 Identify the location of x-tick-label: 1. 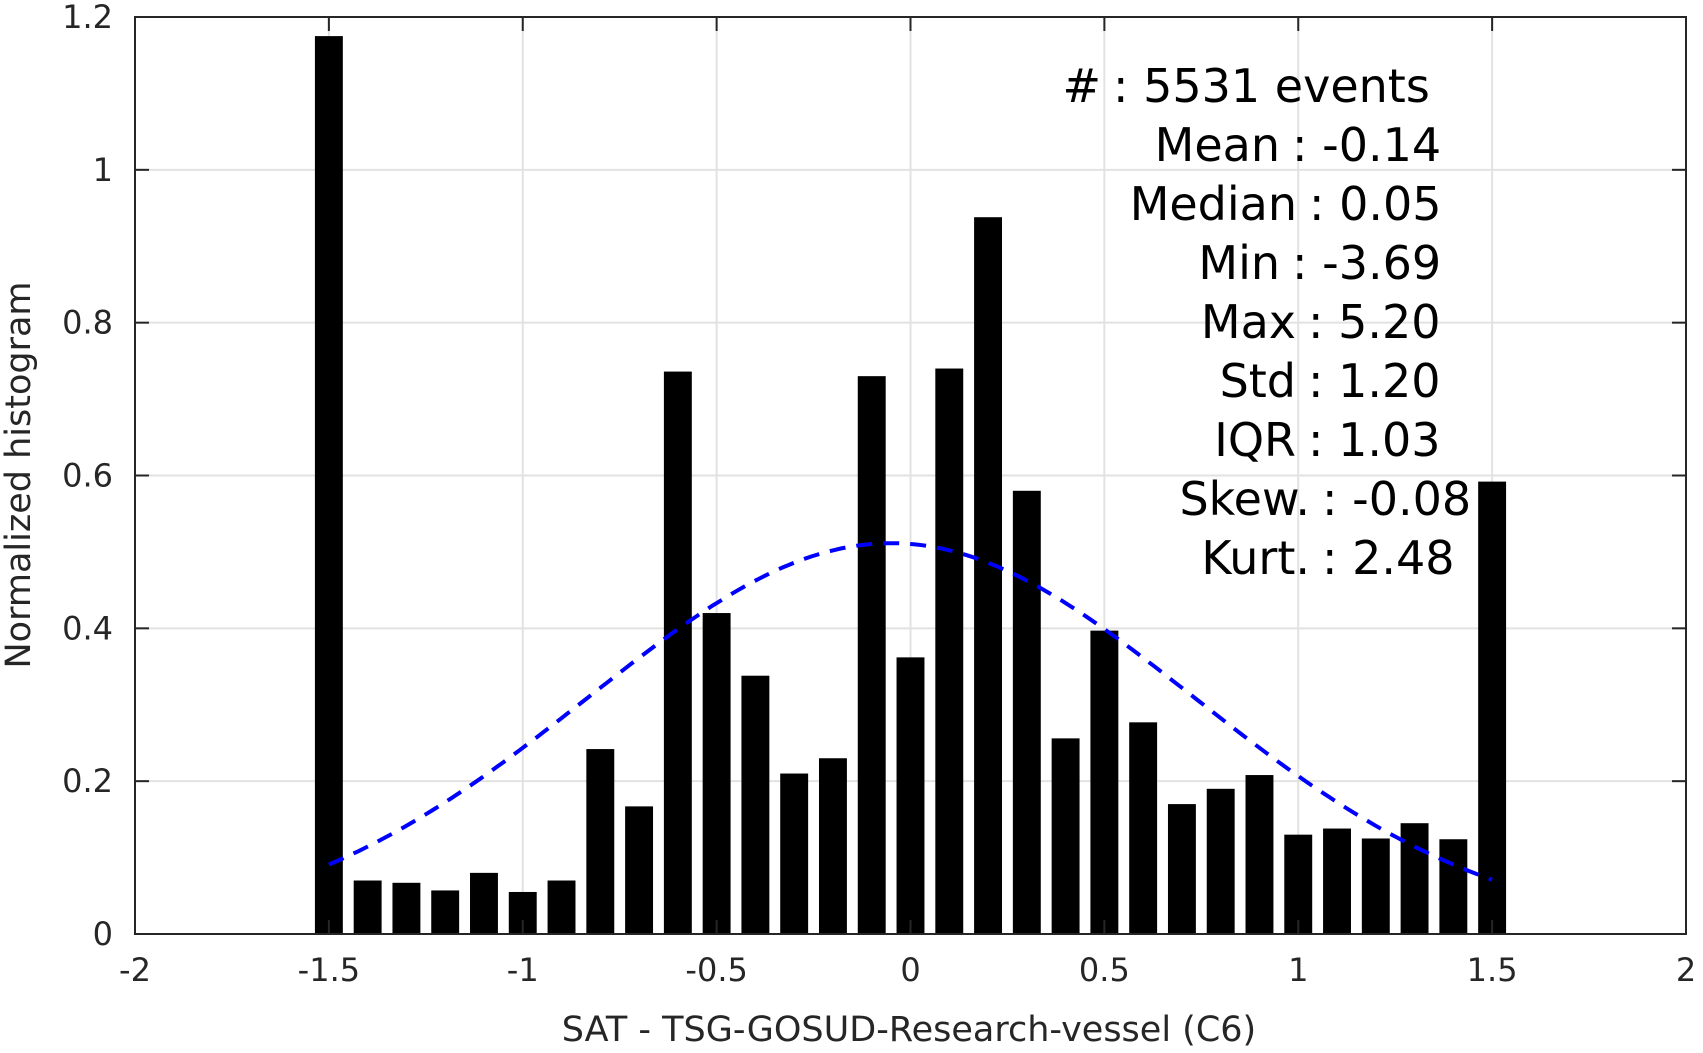
(1298, 970).